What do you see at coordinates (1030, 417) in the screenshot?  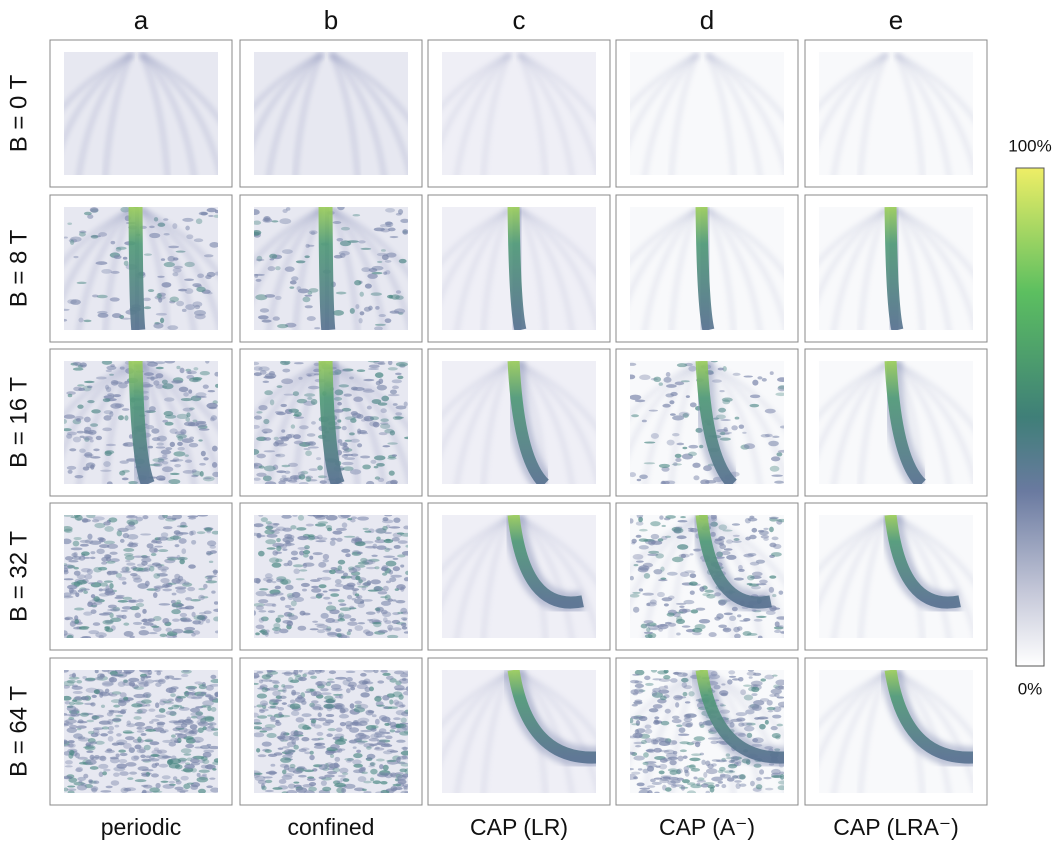 I see `colorbar` at bounding box center [1030, 417].